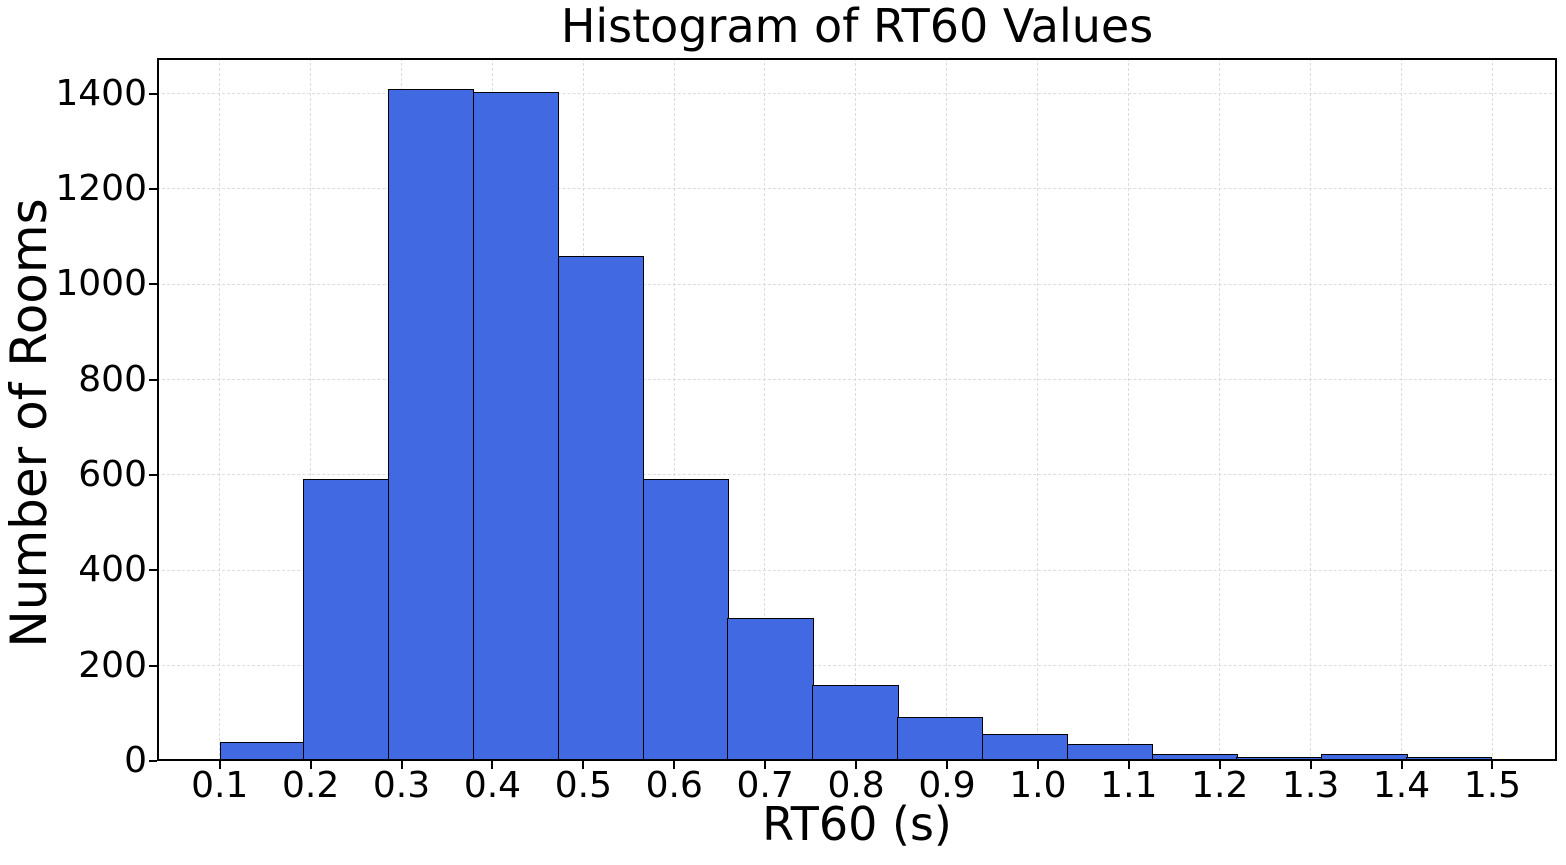 Image resolution: width=1566 pixels, height=865 pixels. I want to click on x-tick-label: 1.3, so click(1310, 785).